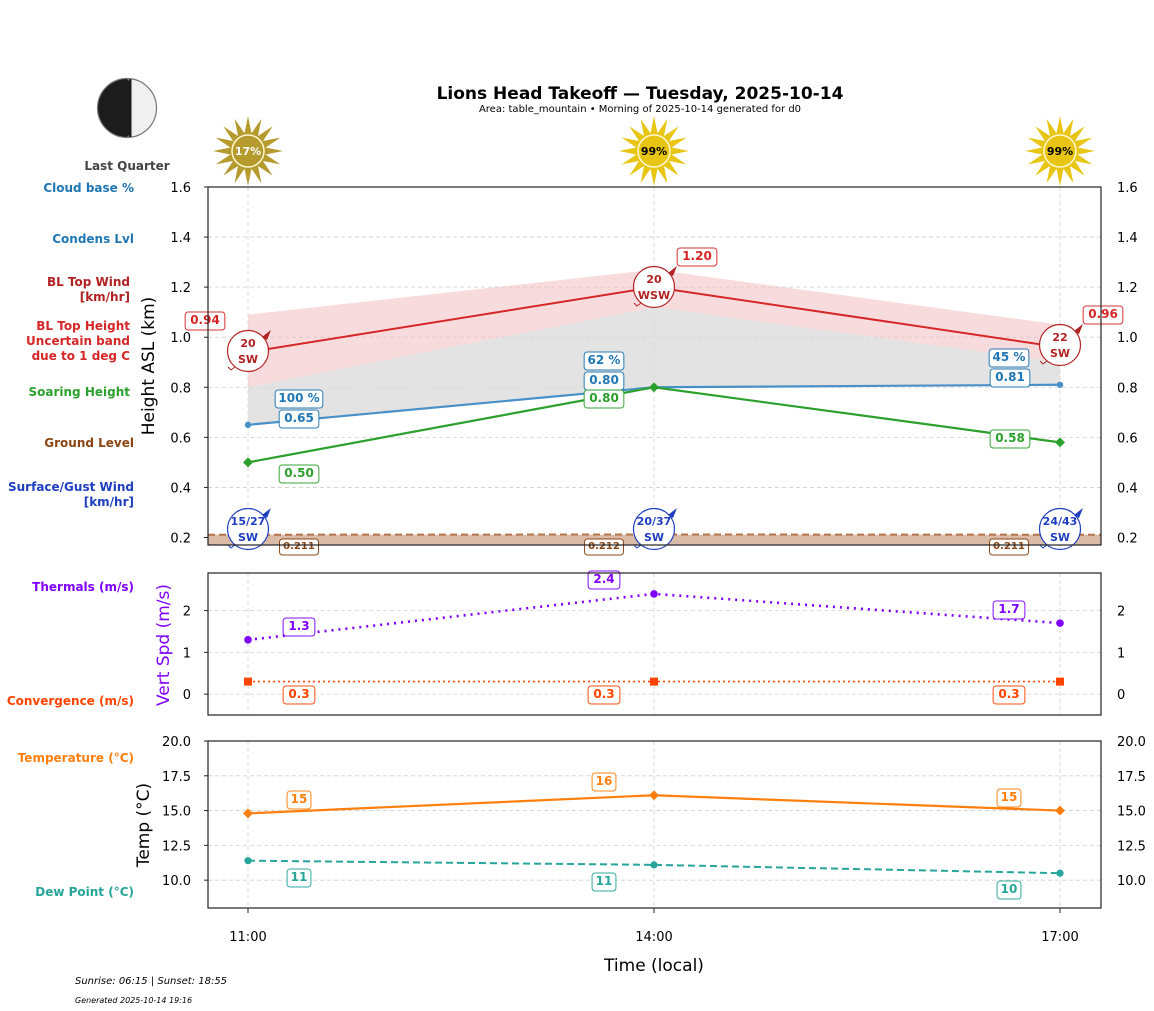  Describe the element at coordinates (1060, 810) in the screenshot. I see `temperature-point` at that location.